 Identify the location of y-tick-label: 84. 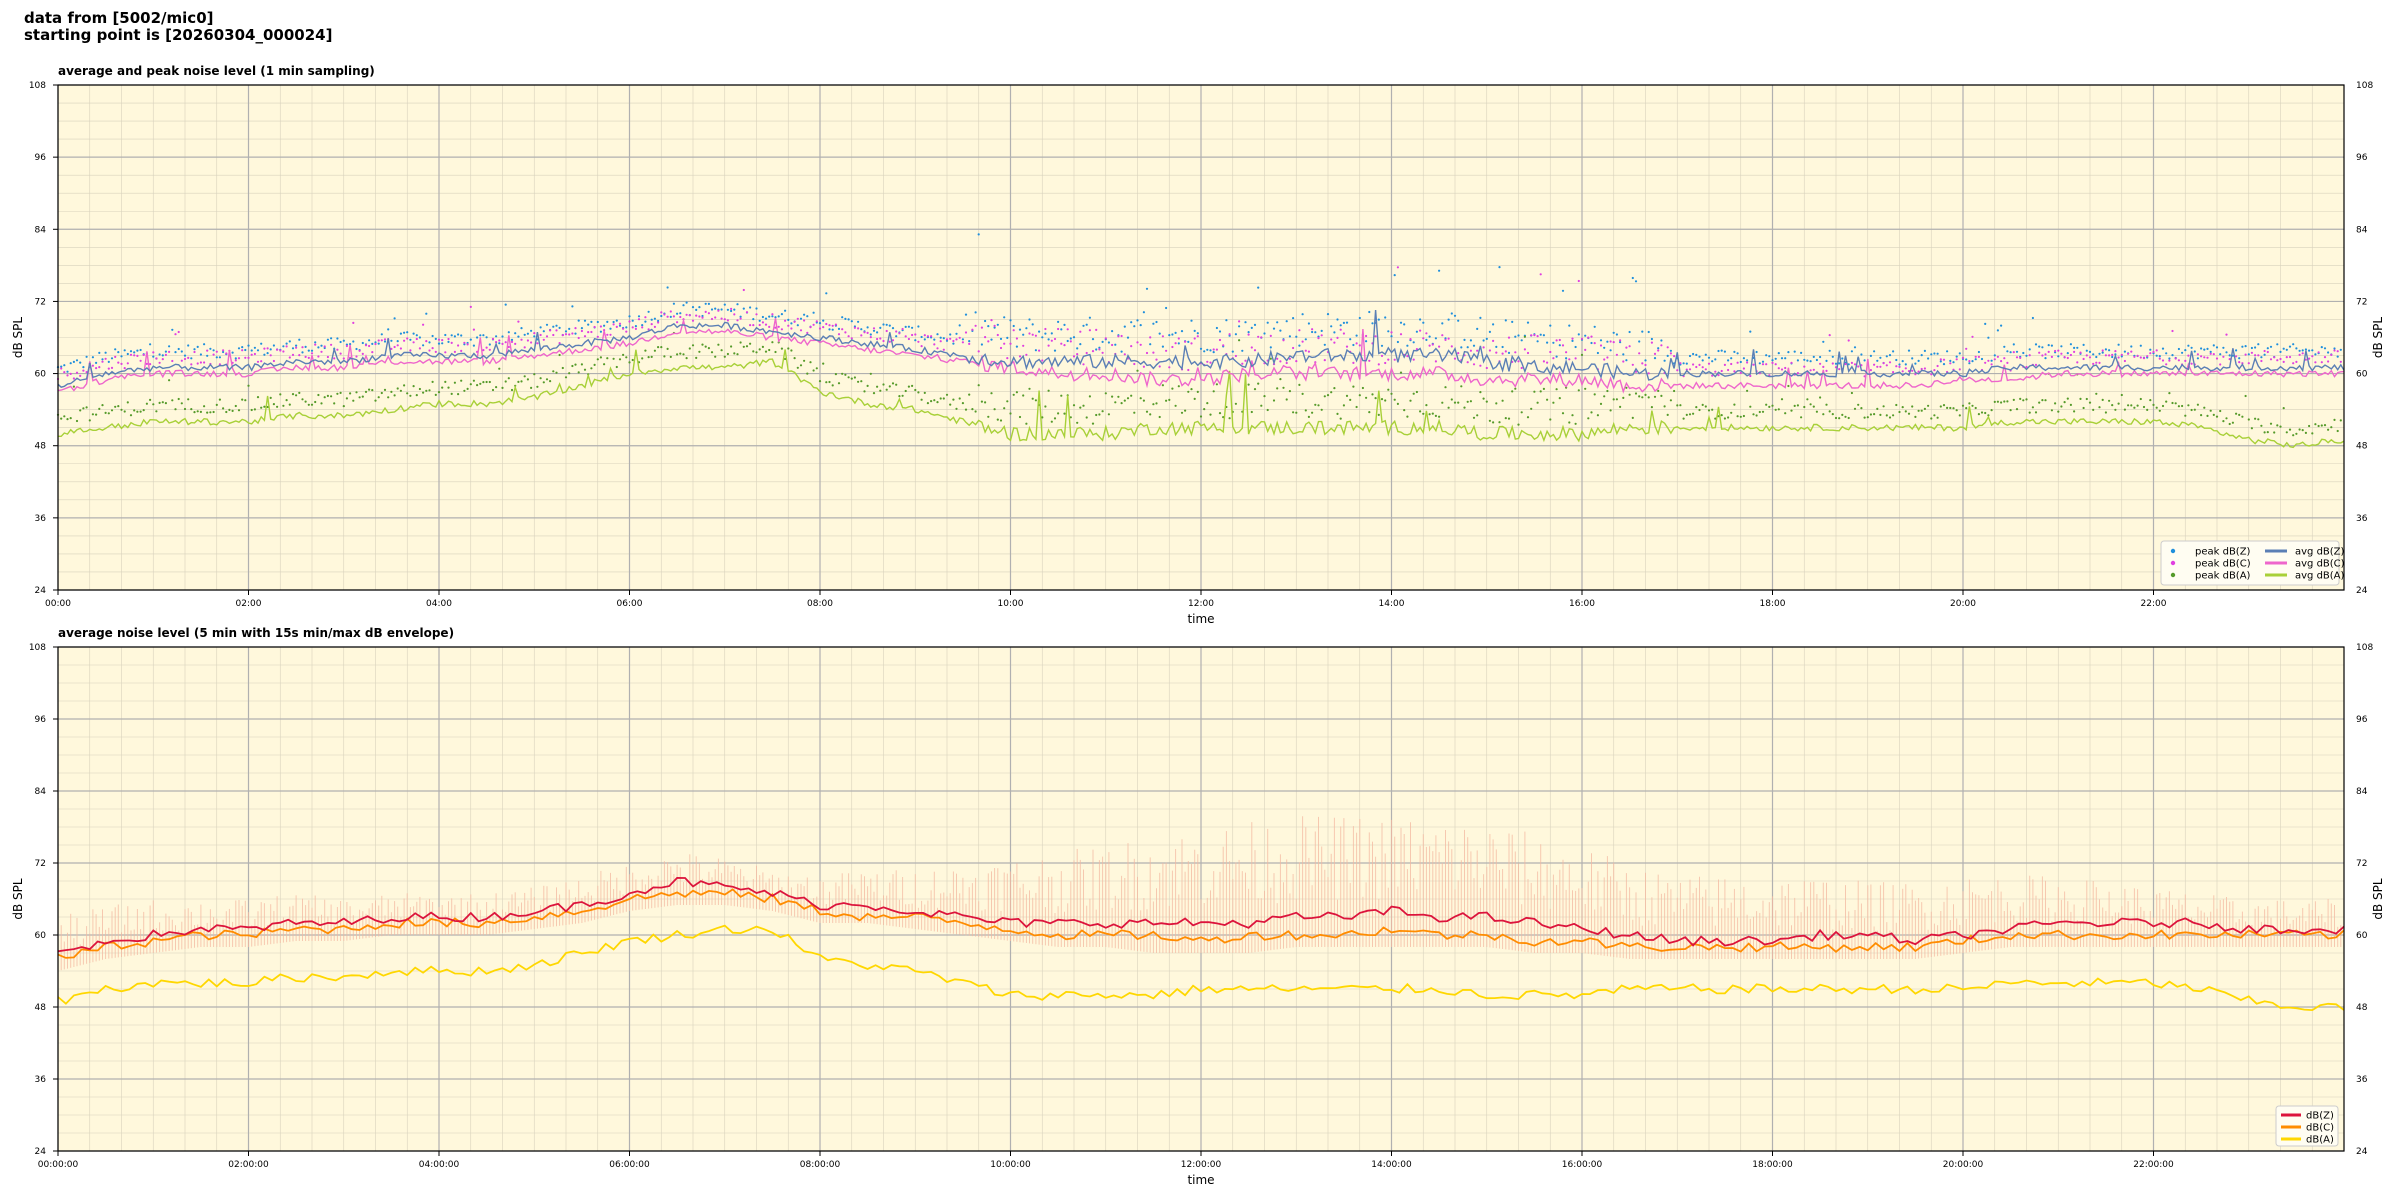
(41, 792).